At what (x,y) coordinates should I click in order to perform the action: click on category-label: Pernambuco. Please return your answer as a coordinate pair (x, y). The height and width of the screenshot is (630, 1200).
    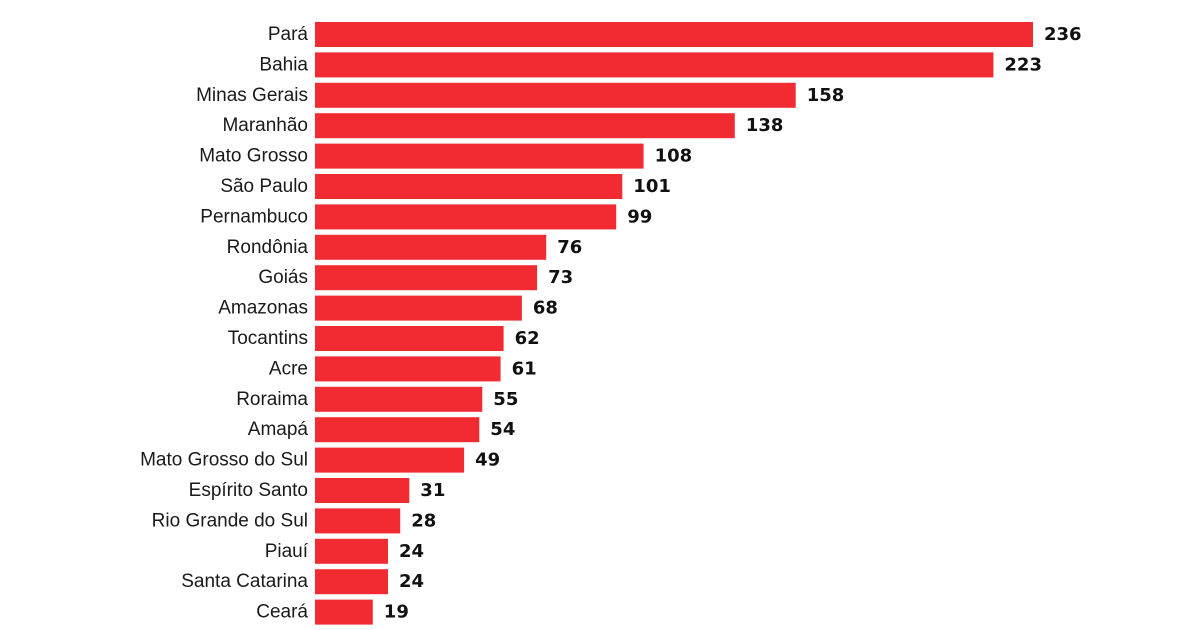
    Looking at the image, I should click on (254, 216).